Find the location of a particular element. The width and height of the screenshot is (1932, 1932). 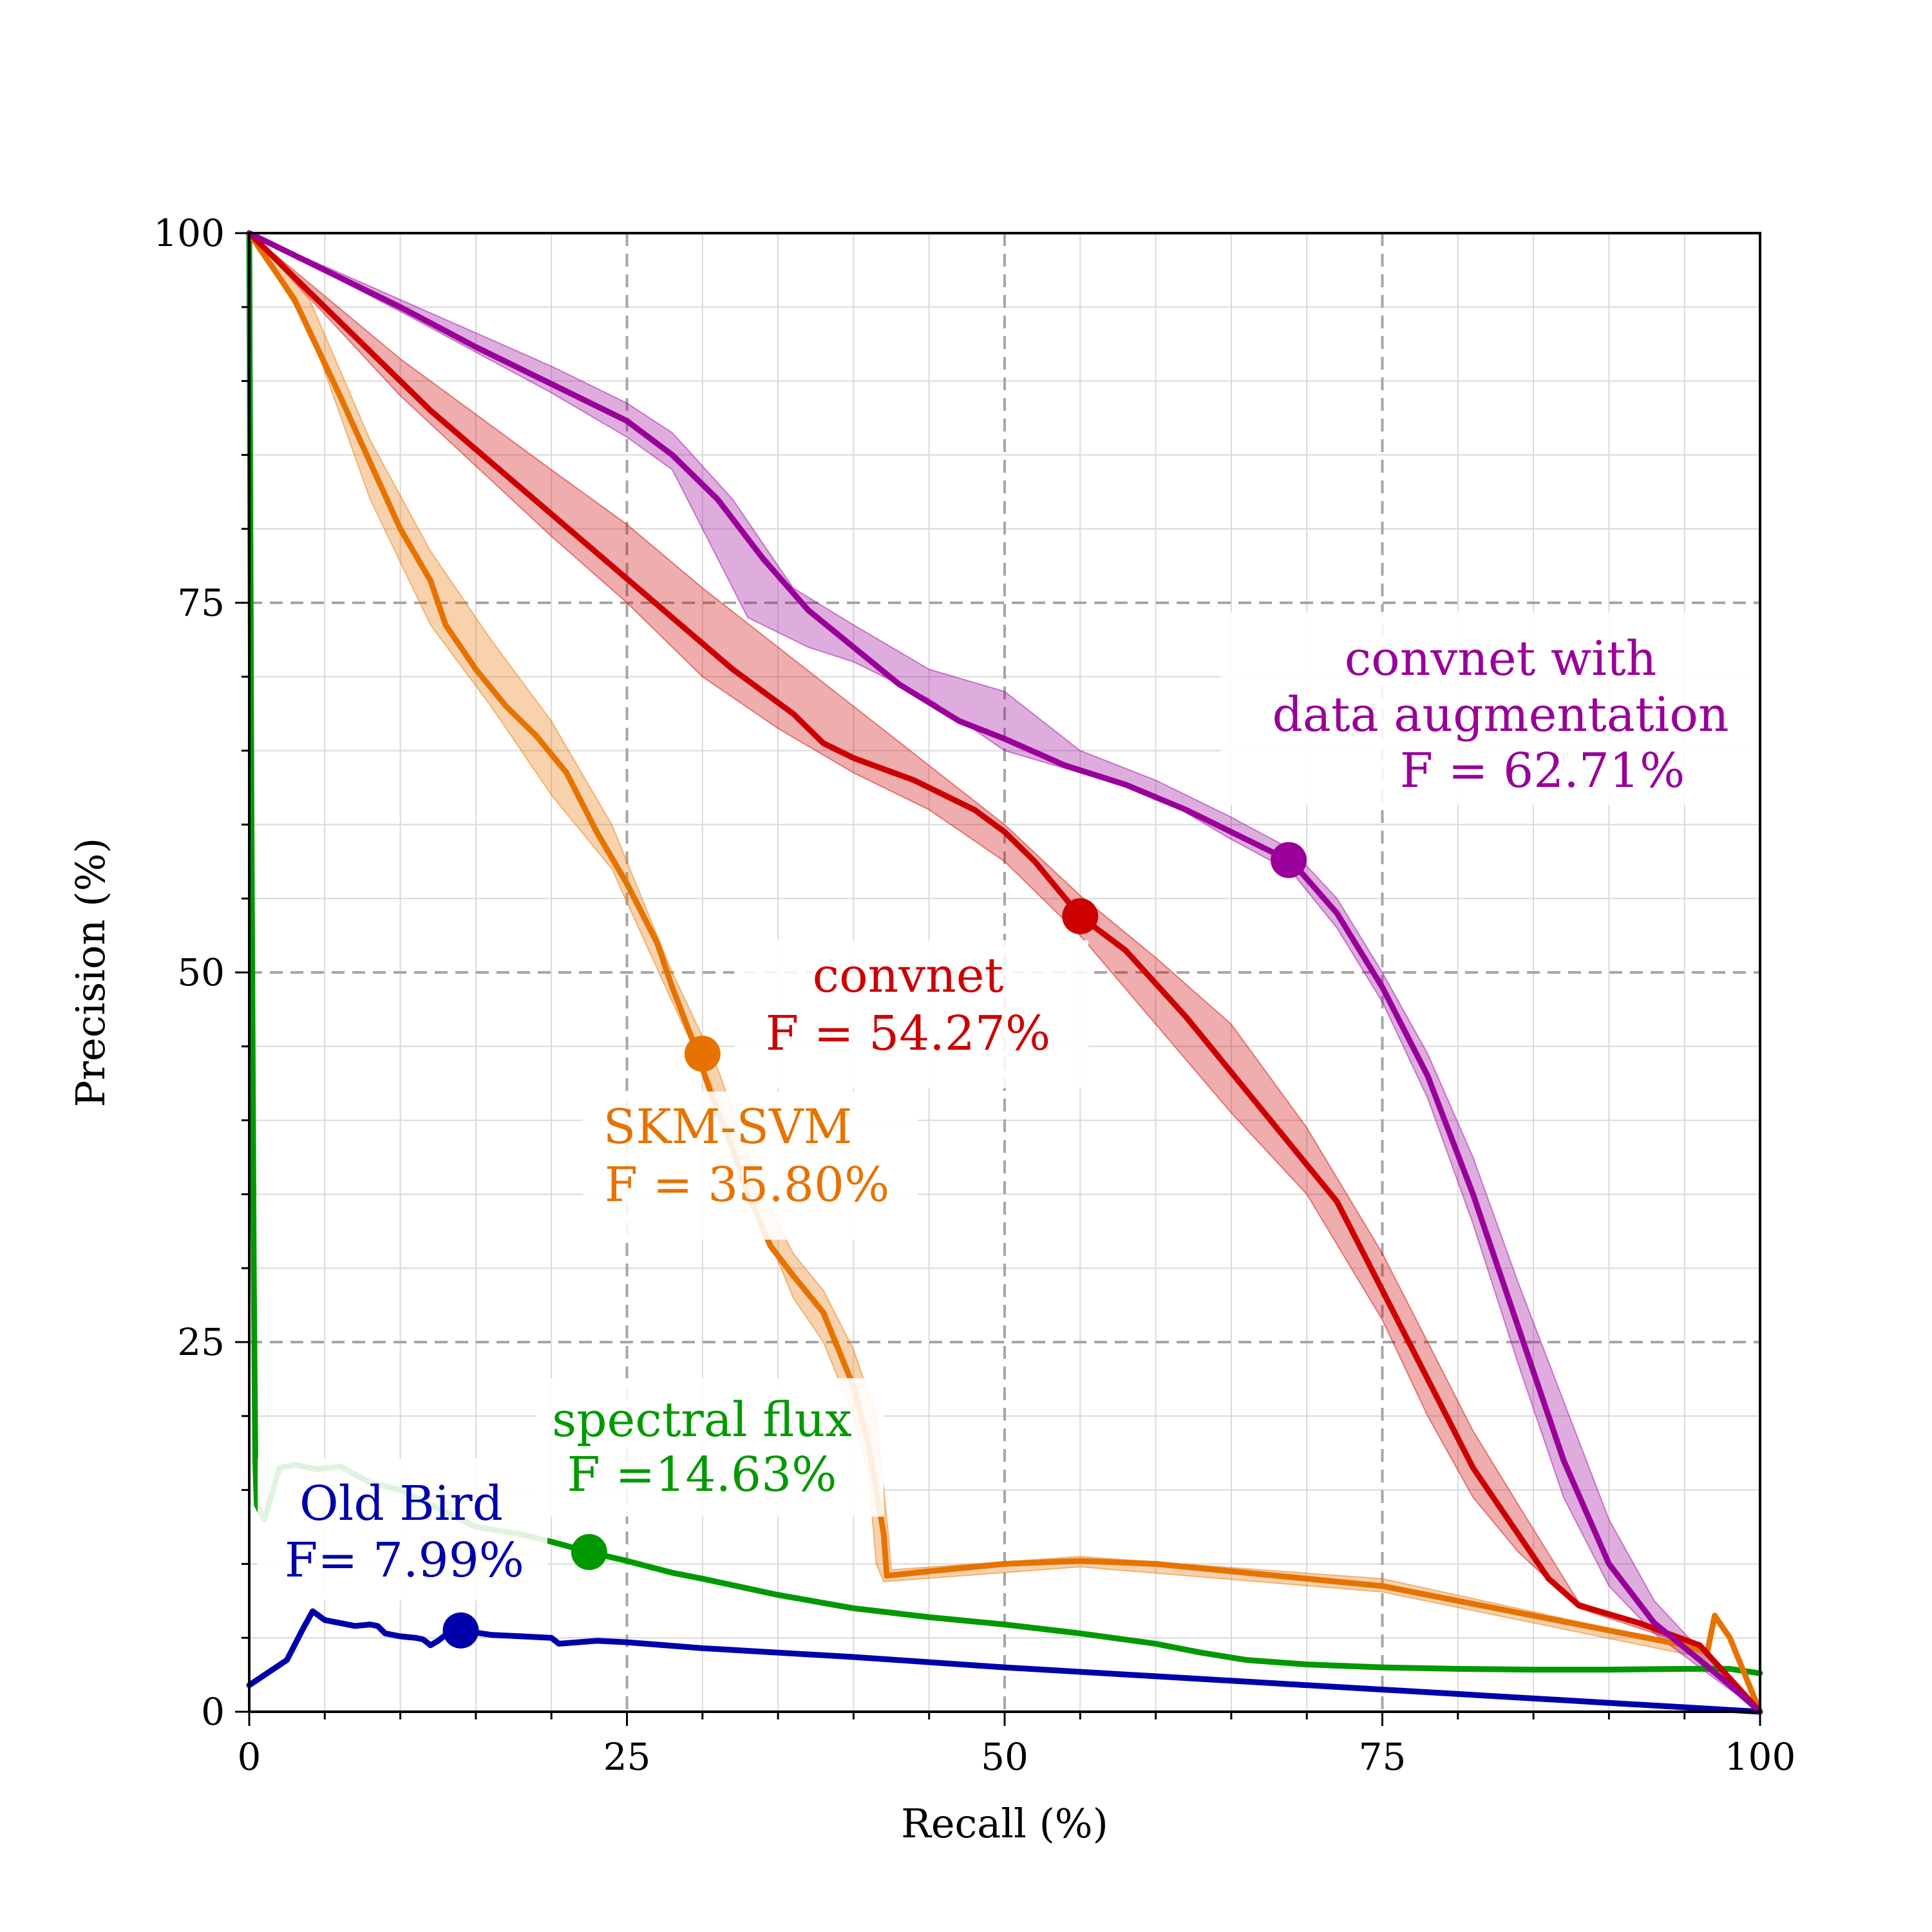

y-tick-label: 25 is located at coordinates (201, 1342).